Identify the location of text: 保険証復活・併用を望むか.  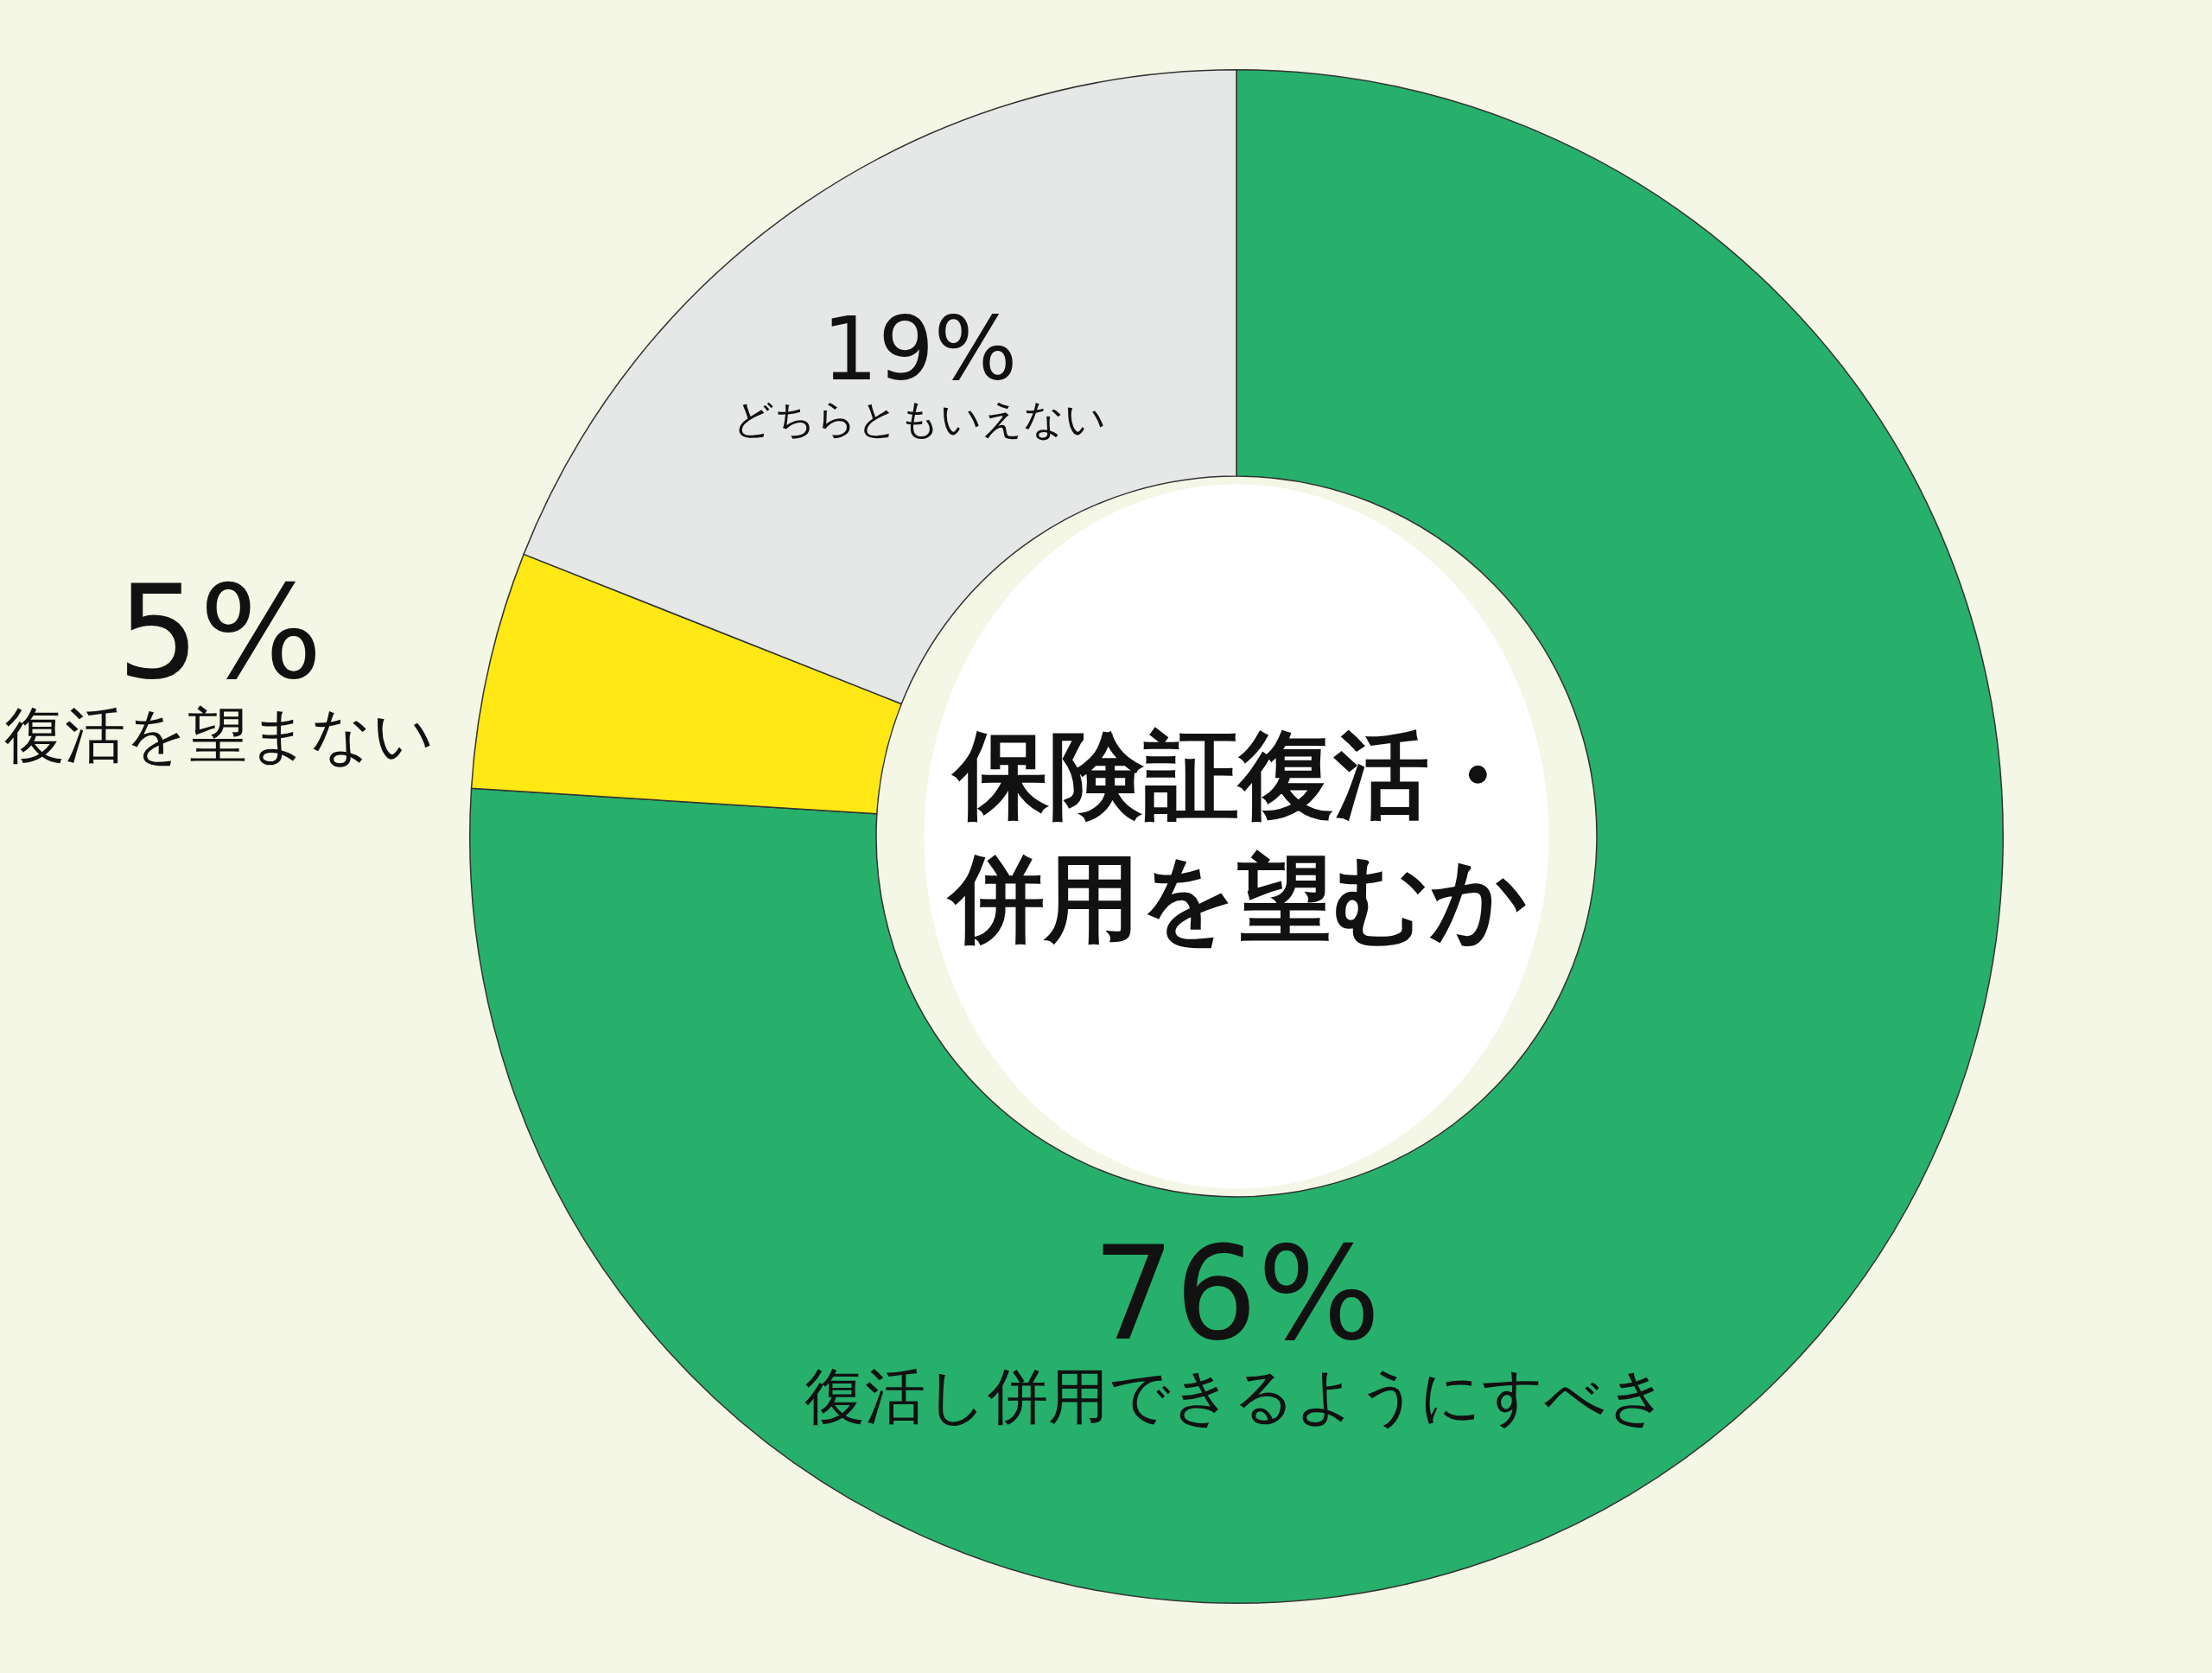
(1237, 837).